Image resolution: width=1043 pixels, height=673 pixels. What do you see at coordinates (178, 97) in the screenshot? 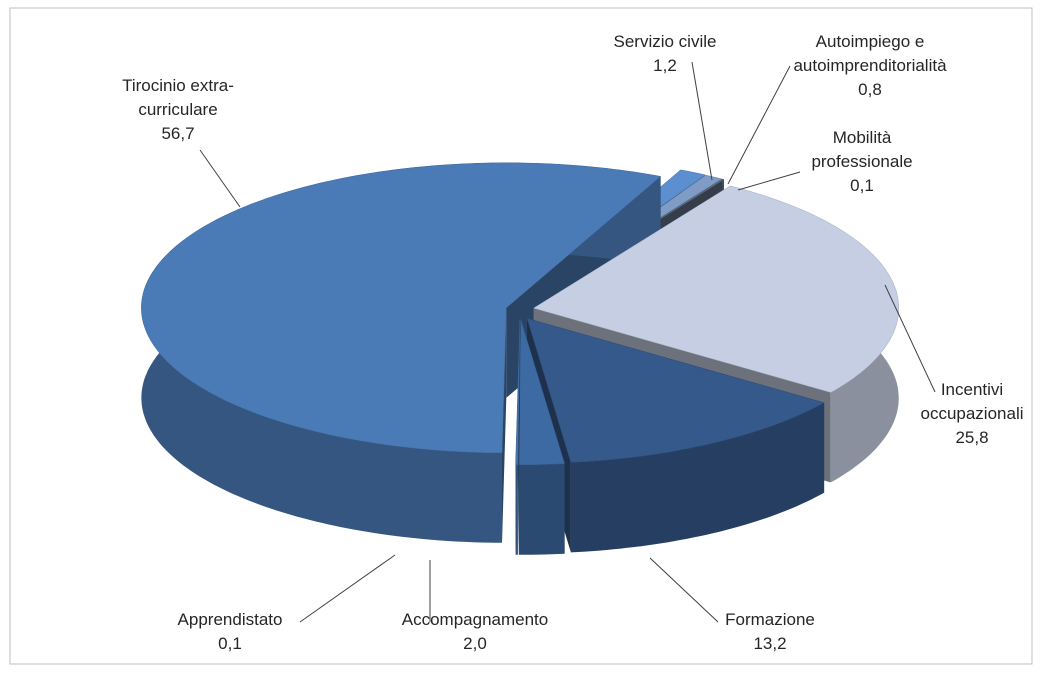
I see `category: Tirocinio extra-curriculare` at bounding box center [178, 97].